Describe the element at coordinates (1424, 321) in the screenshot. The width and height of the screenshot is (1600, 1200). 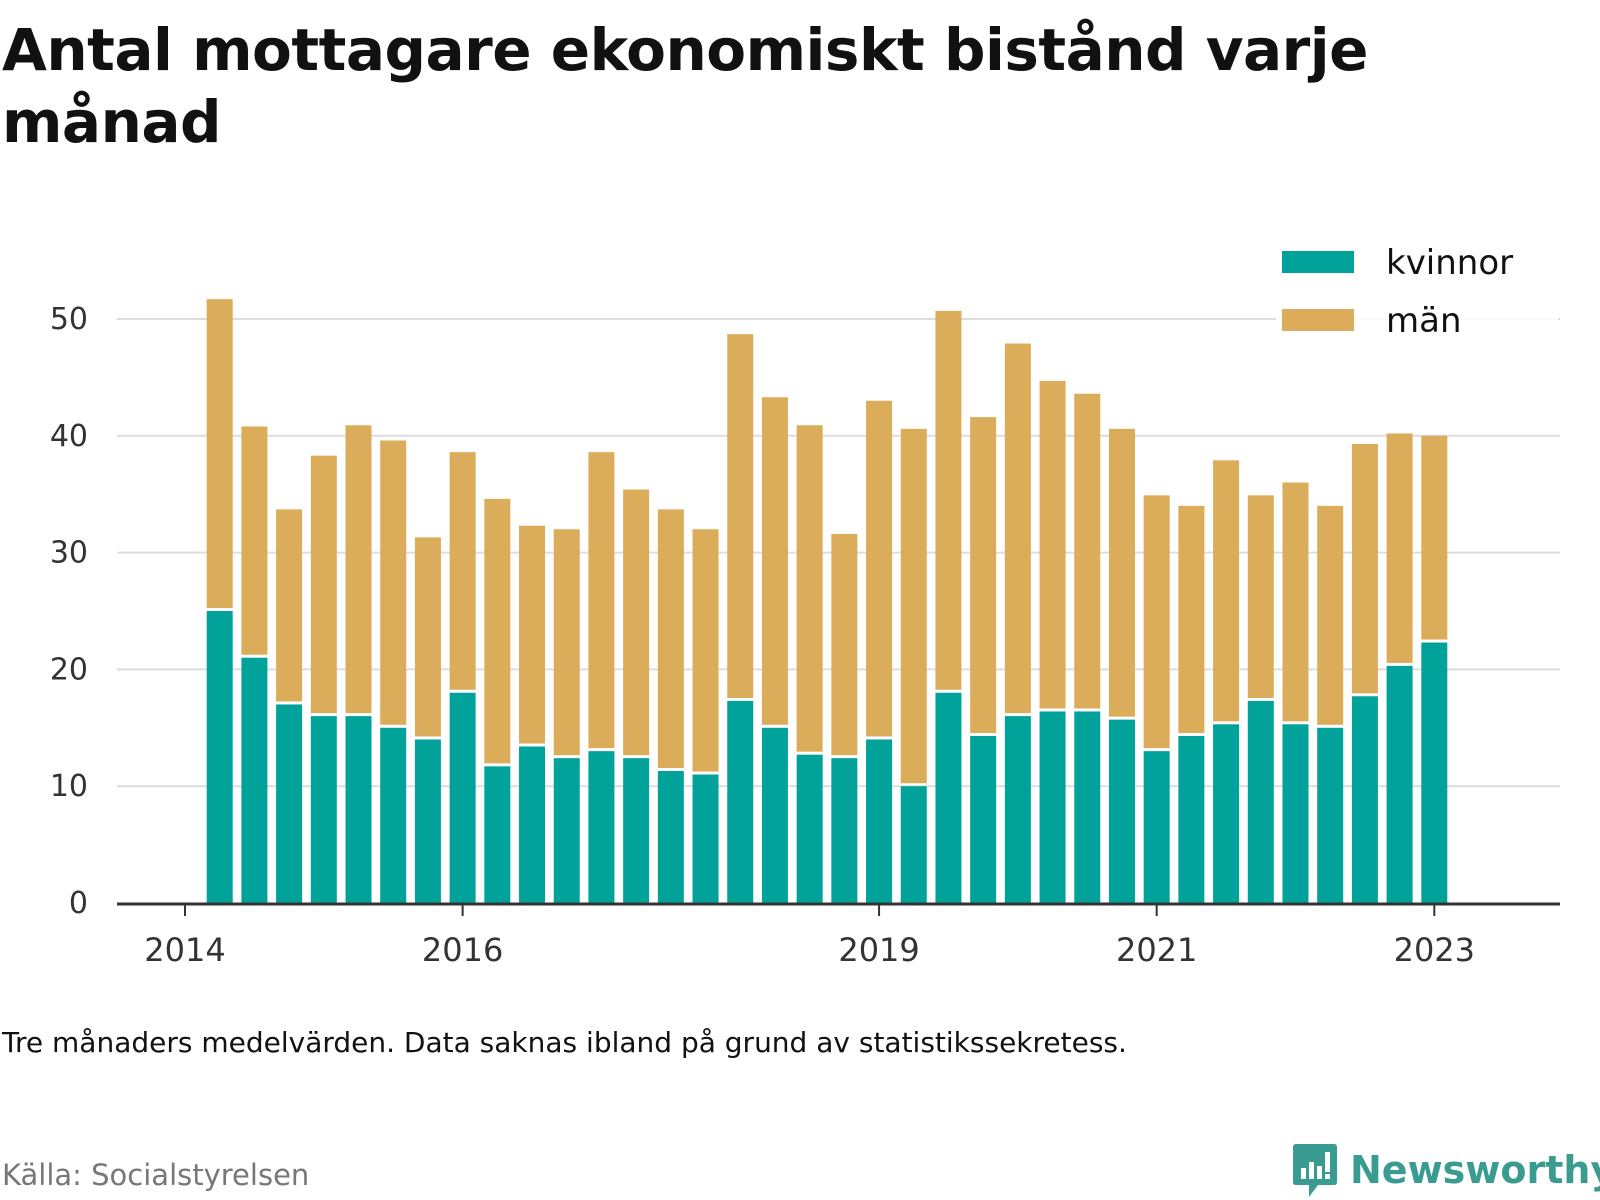
I see `legend-label: män` at that location.